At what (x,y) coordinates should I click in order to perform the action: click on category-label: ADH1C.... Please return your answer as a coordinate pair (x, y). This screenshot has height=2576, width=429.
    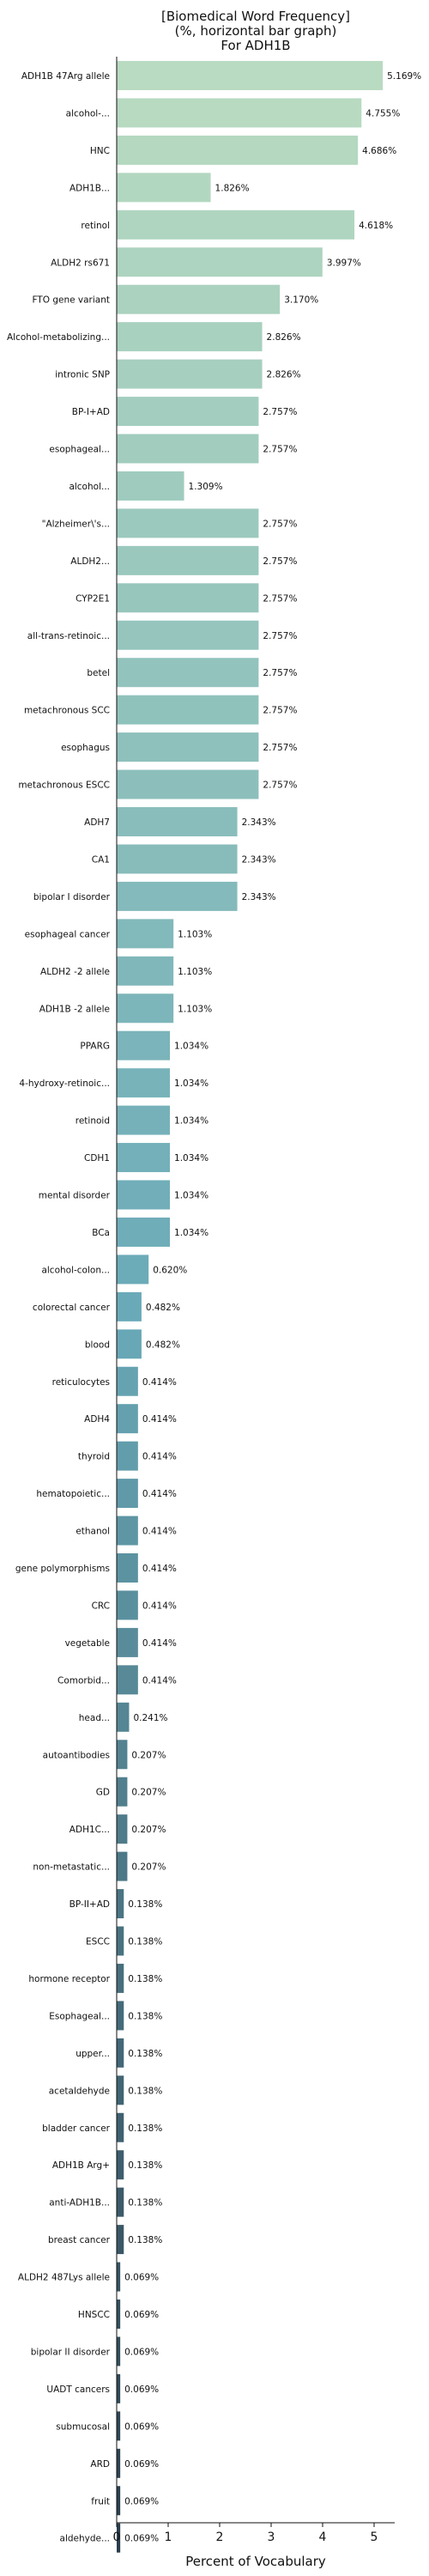
    Looking at the image, I should click on (89, 1830).